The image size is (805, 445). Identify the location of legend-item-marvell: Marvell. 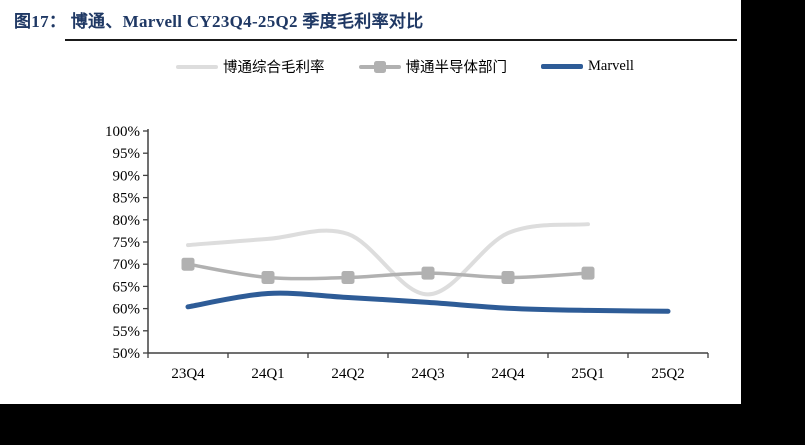
(587, 66).